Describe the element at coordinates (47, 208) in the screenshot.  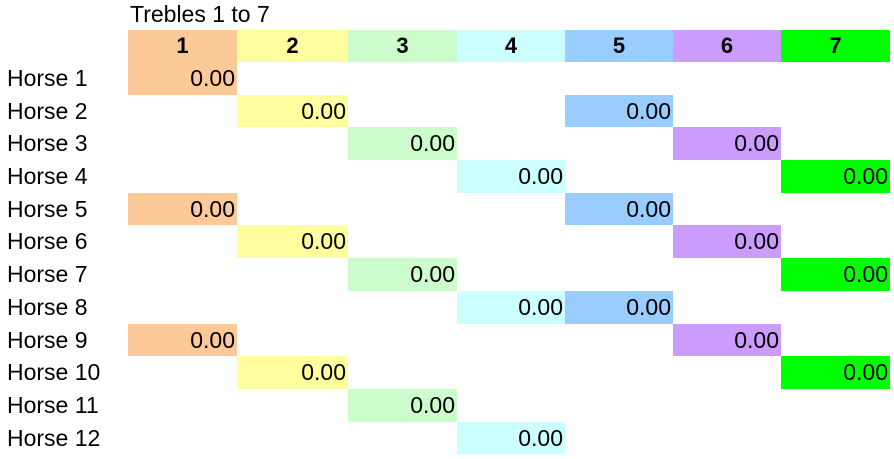
I see `row-label: Horse 5` at that location.